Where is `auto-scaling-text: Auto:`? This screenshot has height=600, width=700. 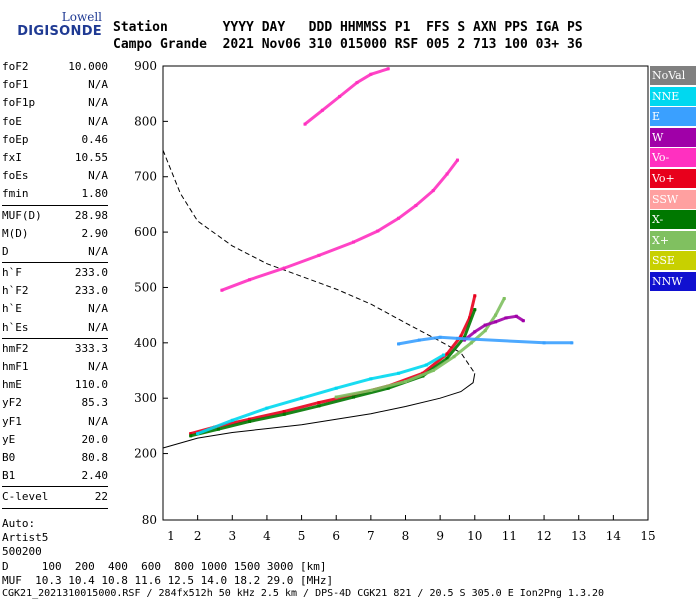
auto-scaling-text: Auto: is located at coordinates (19, 523).